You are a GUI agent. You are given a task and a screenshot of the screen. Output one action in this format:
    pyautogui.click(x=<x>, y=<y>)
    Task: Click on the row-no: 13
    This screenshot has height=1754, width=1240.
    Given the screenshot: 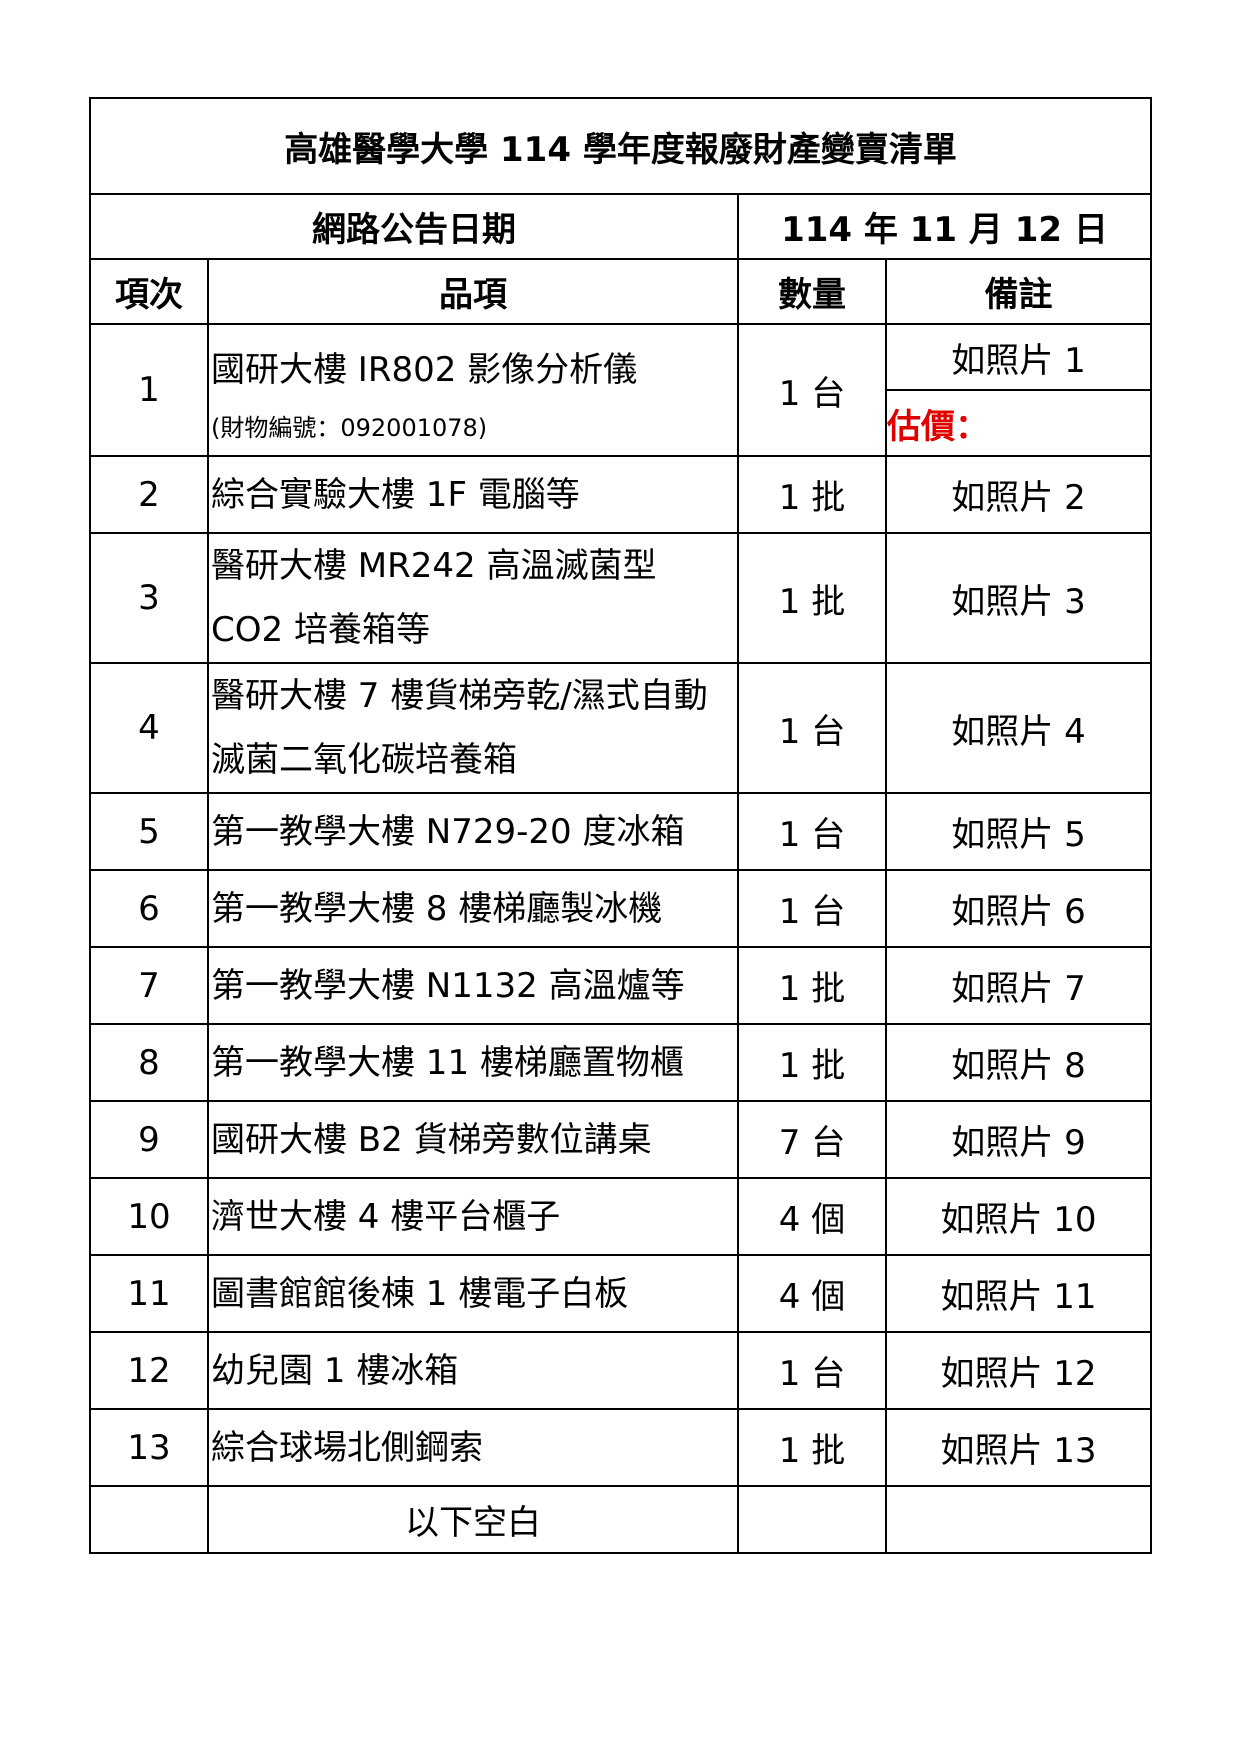 What is the action you would take?
    pyautogui.click(x=149, y=1447)
    